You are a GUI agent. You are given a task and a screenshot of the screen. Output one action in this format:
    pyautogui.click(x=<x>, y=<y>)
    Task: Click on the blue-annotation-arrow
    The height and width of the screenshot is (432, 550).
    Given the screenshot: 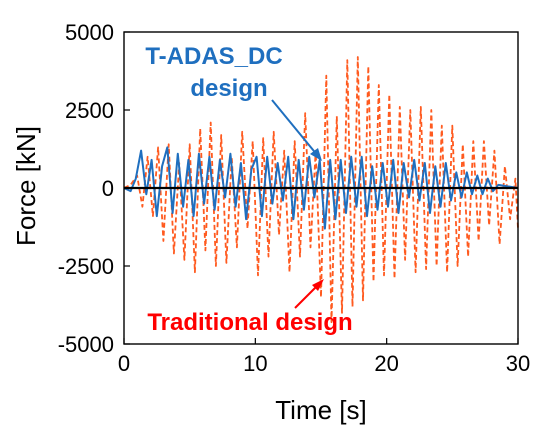 What is the action you would take?
    pyautogui.click(x=296, y=130)
    